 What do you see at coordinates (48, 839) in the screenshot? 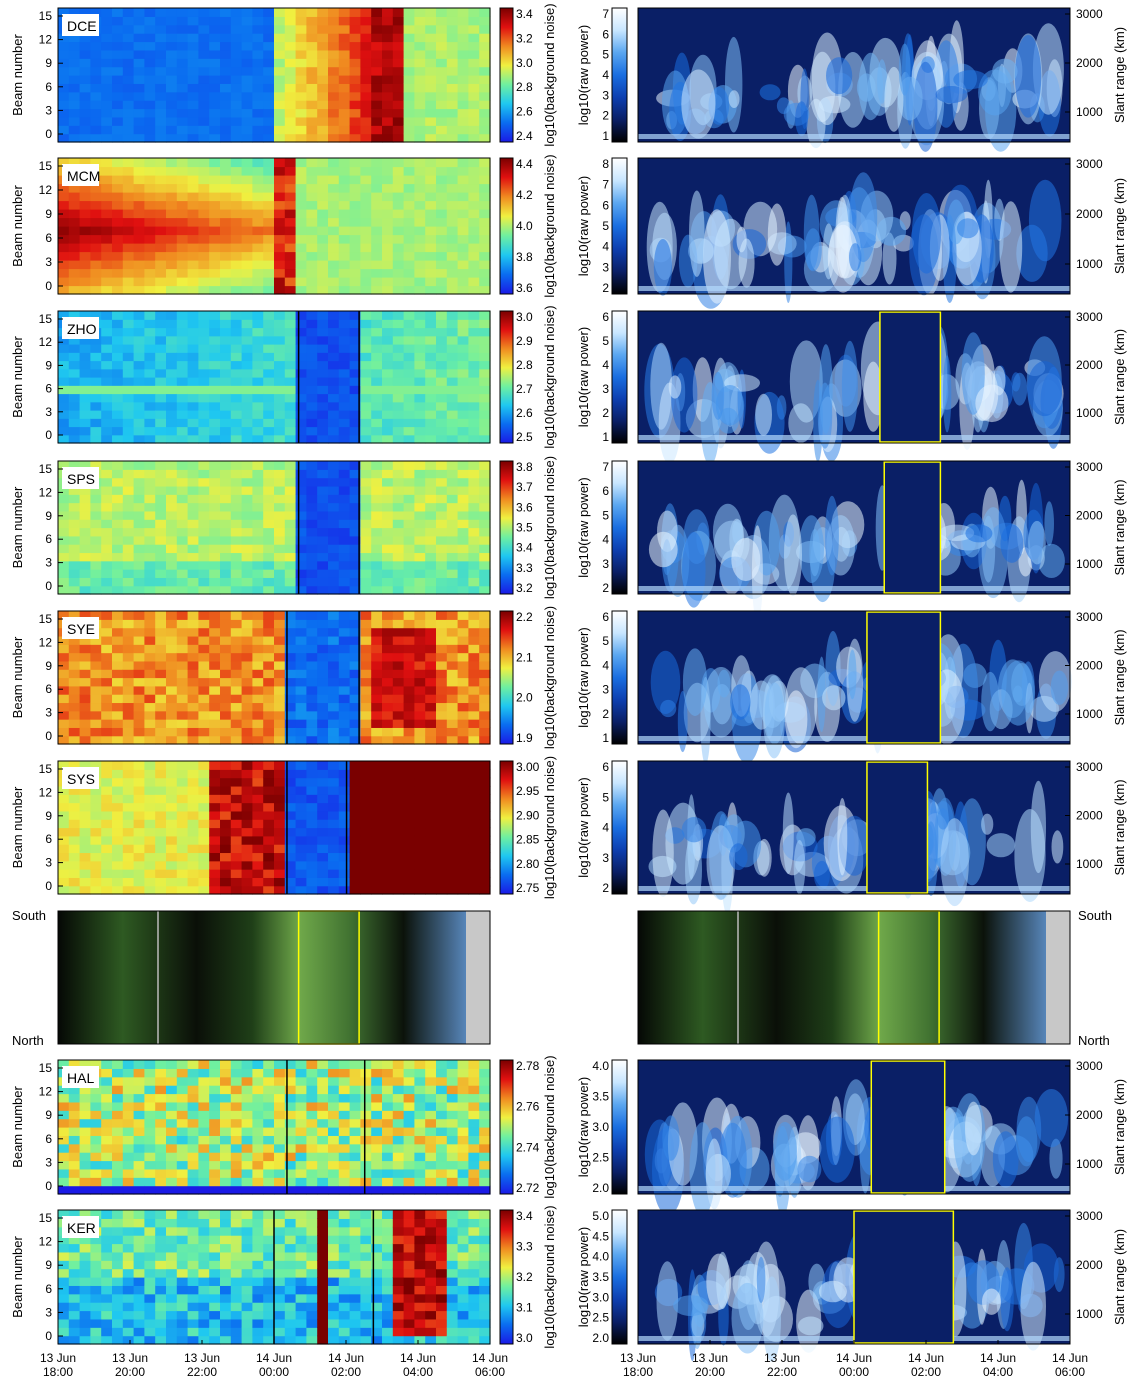
I see `beam-tick: 6` at bounding box center [48, 839].